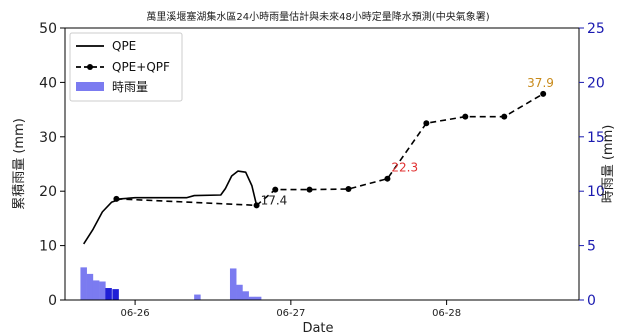 Image resolution: width=630 pixels, height=336 pixels. I want to click on right-tick-label-4: 20, so click(596, 83).